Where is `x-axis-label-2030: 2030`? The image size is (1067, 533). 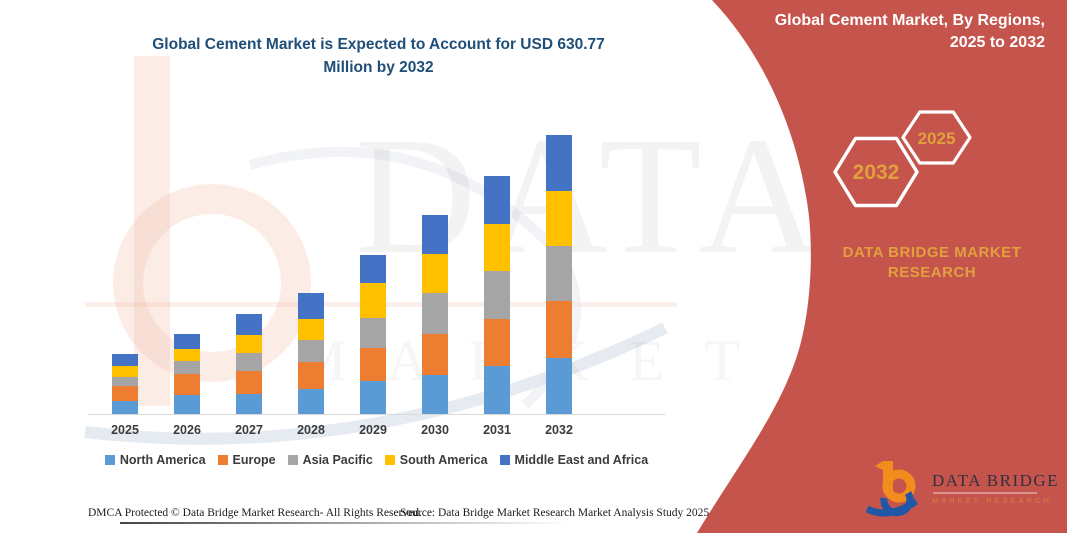 x-axis-label-2030: 2030 is located at coordinates (435, 430).